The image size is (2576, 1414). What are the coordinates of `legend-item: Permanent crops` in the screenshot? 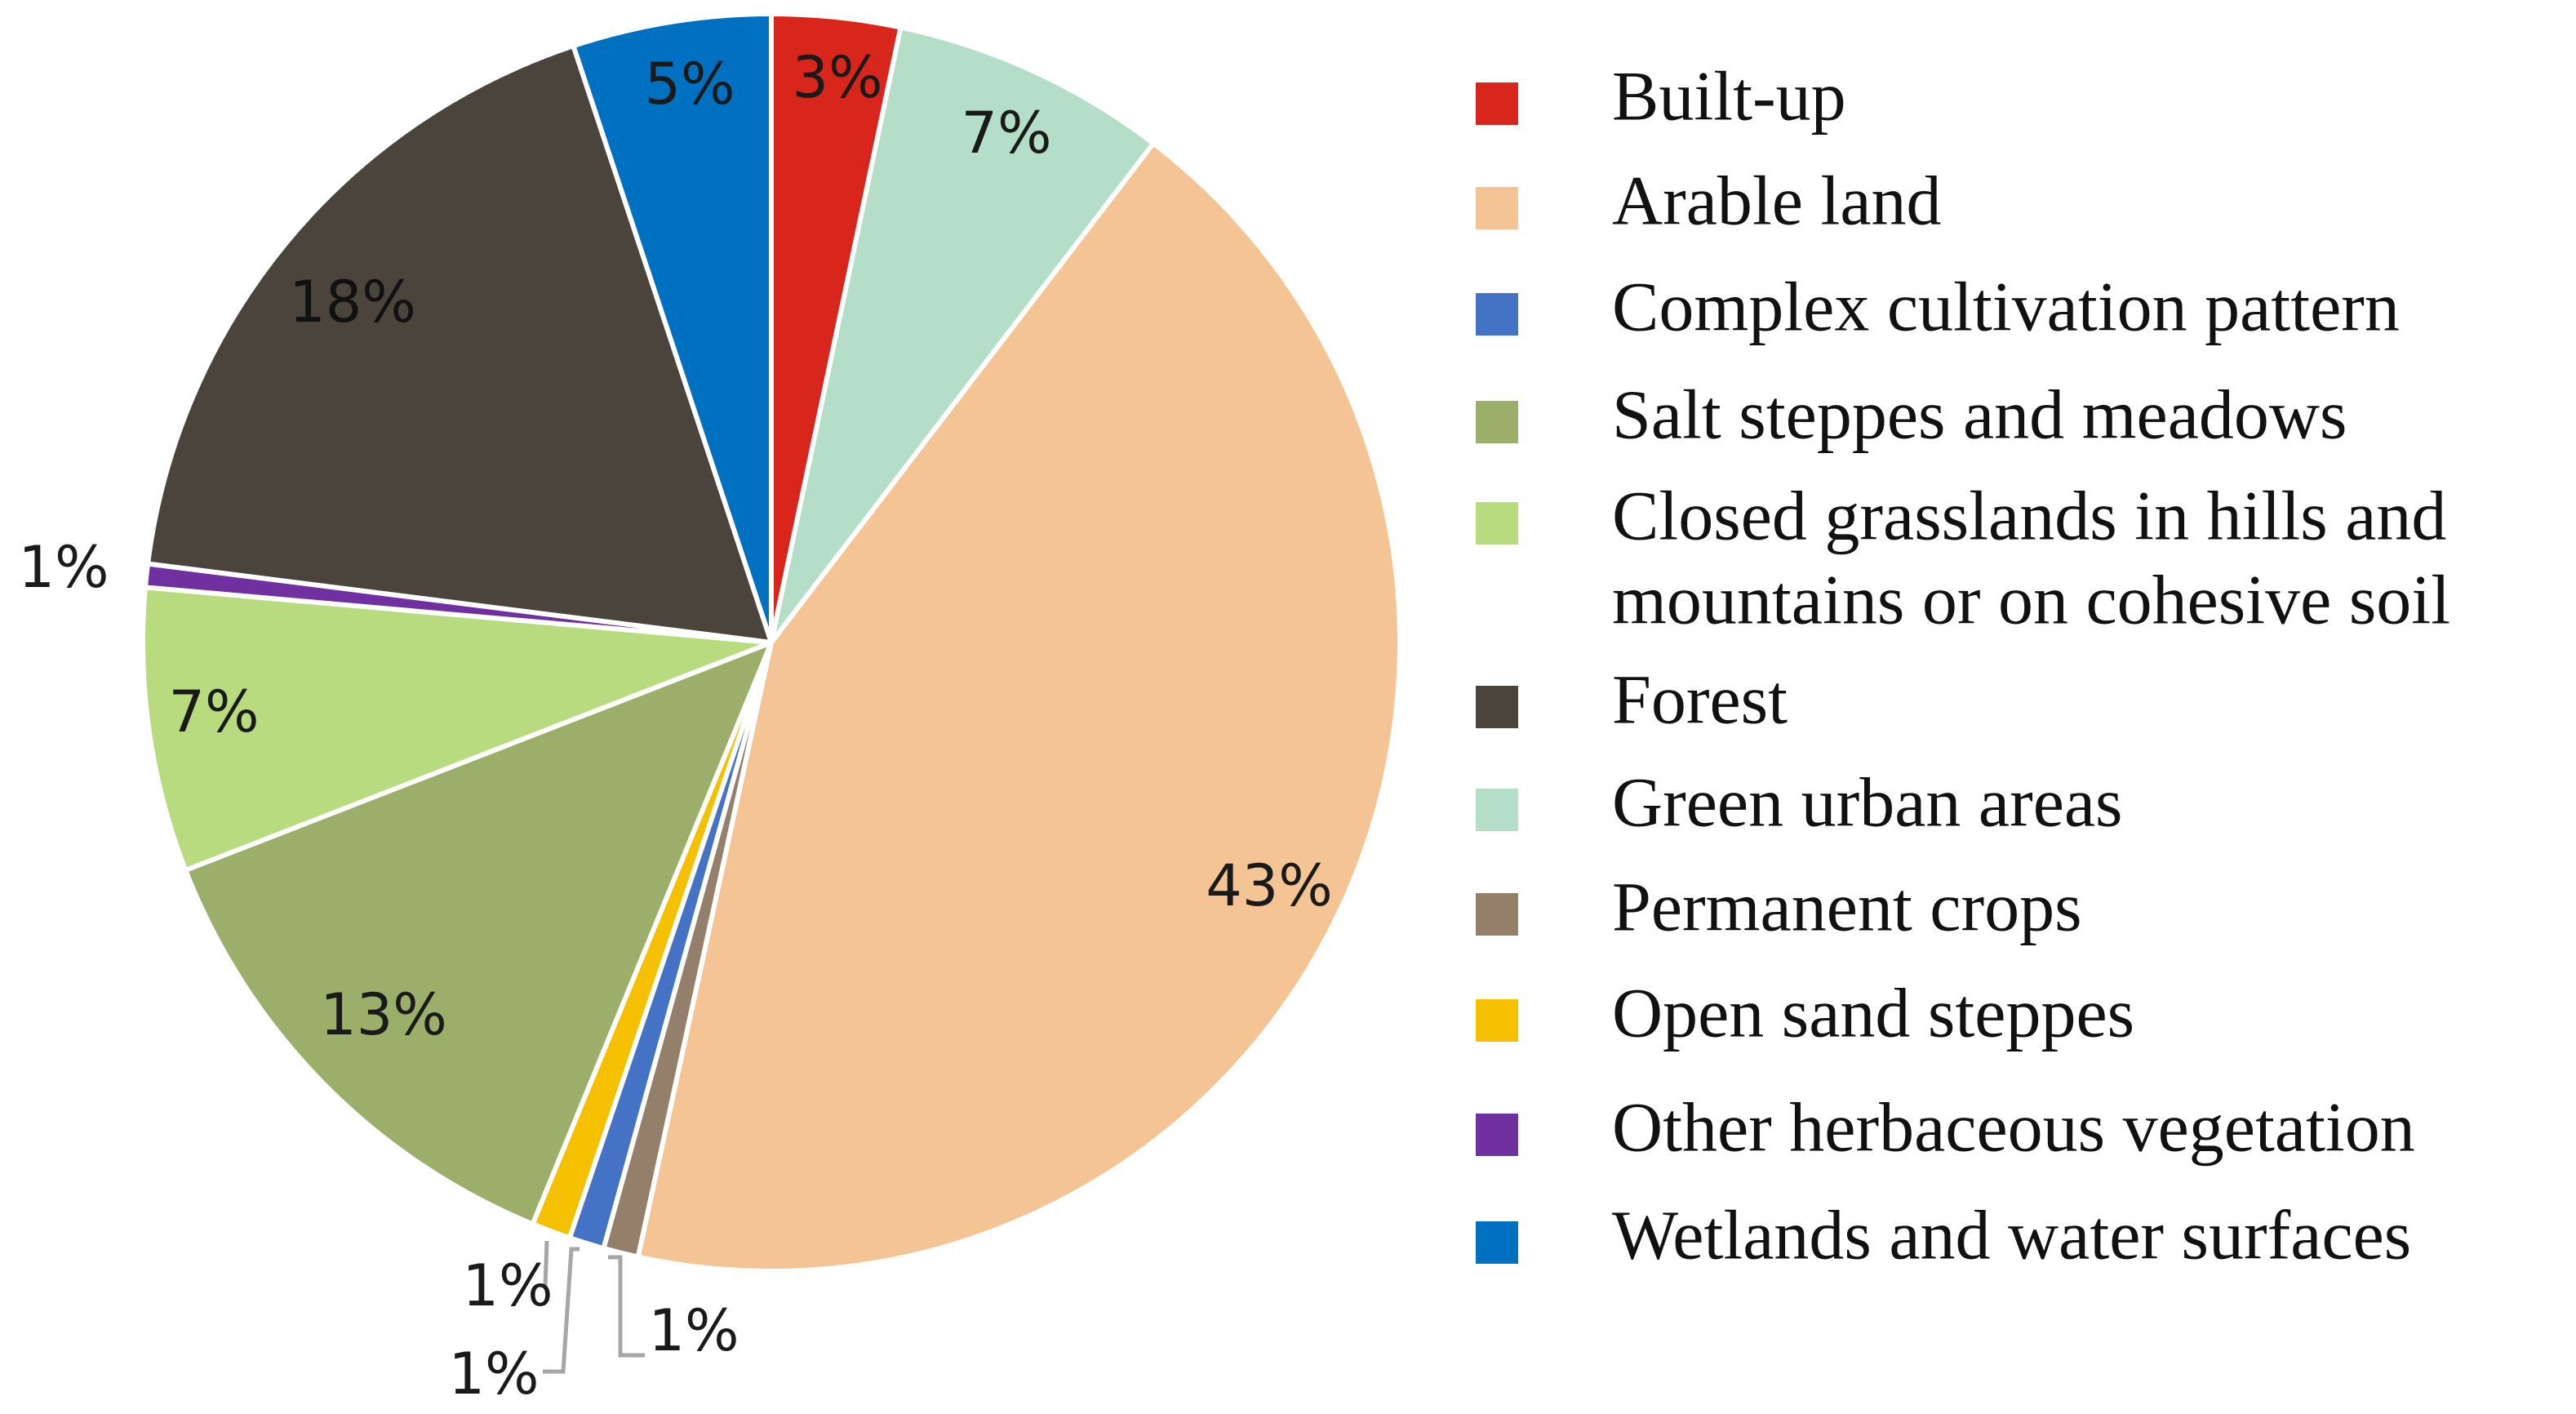 It's located at (1779, 907).